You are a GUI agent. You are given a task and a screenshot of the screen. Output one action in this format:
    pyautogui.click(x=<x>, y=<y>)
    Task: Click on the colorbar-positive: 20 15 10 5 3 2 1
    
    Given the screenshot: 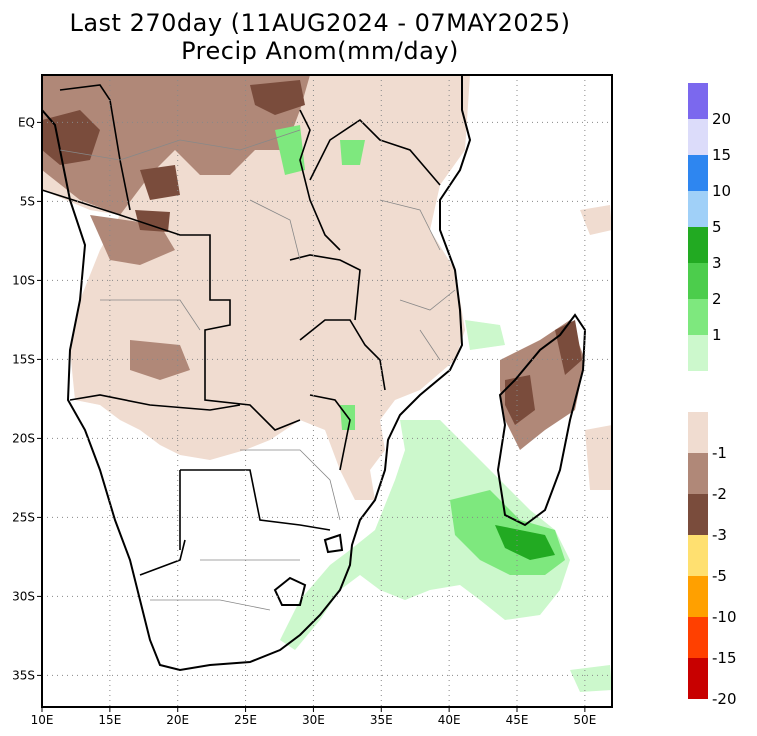 What is the action you would take?
    pyautogui.click(x=709, y=227)
    